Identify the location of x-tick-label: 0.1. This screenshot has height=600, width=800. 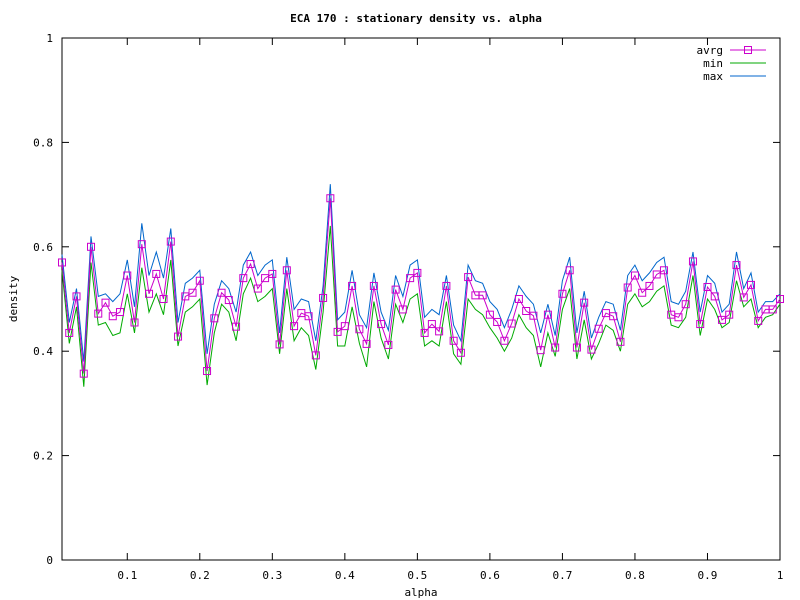
(127, 575).